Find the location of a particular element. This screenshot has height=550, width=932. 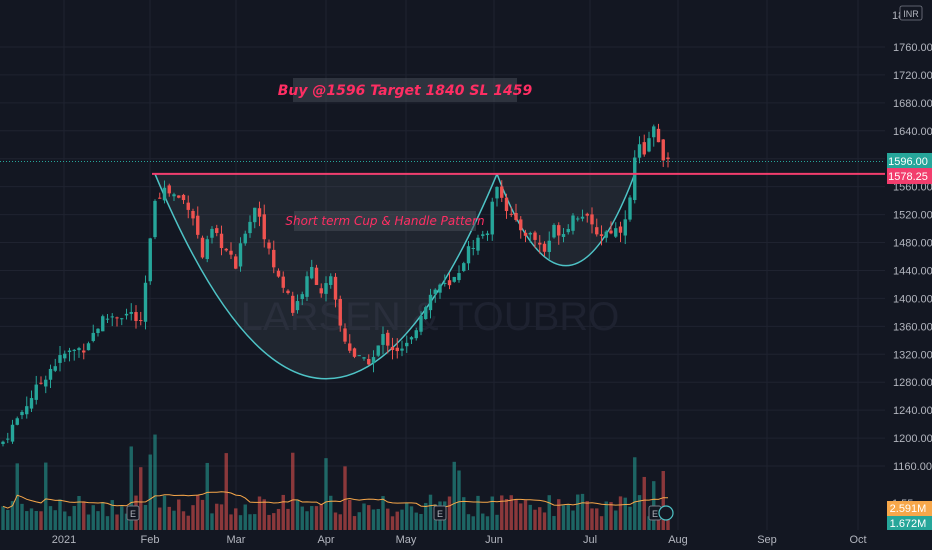

time-axis-tick: Jul is located at coordinates (590, 540).